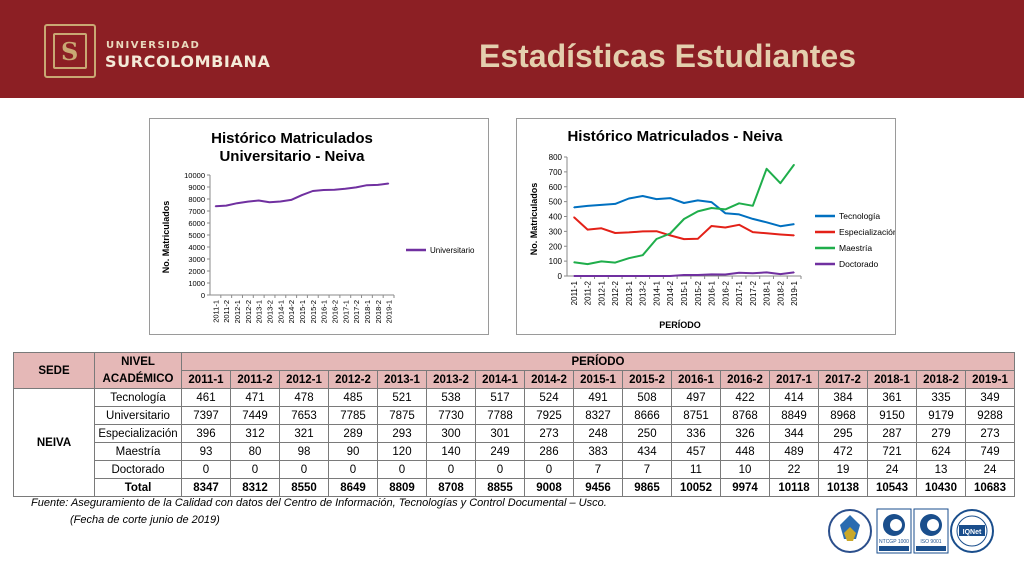  Describe the element at coordinates (598, 451) in the screenshot. I see `value-cell: 383` at that location.